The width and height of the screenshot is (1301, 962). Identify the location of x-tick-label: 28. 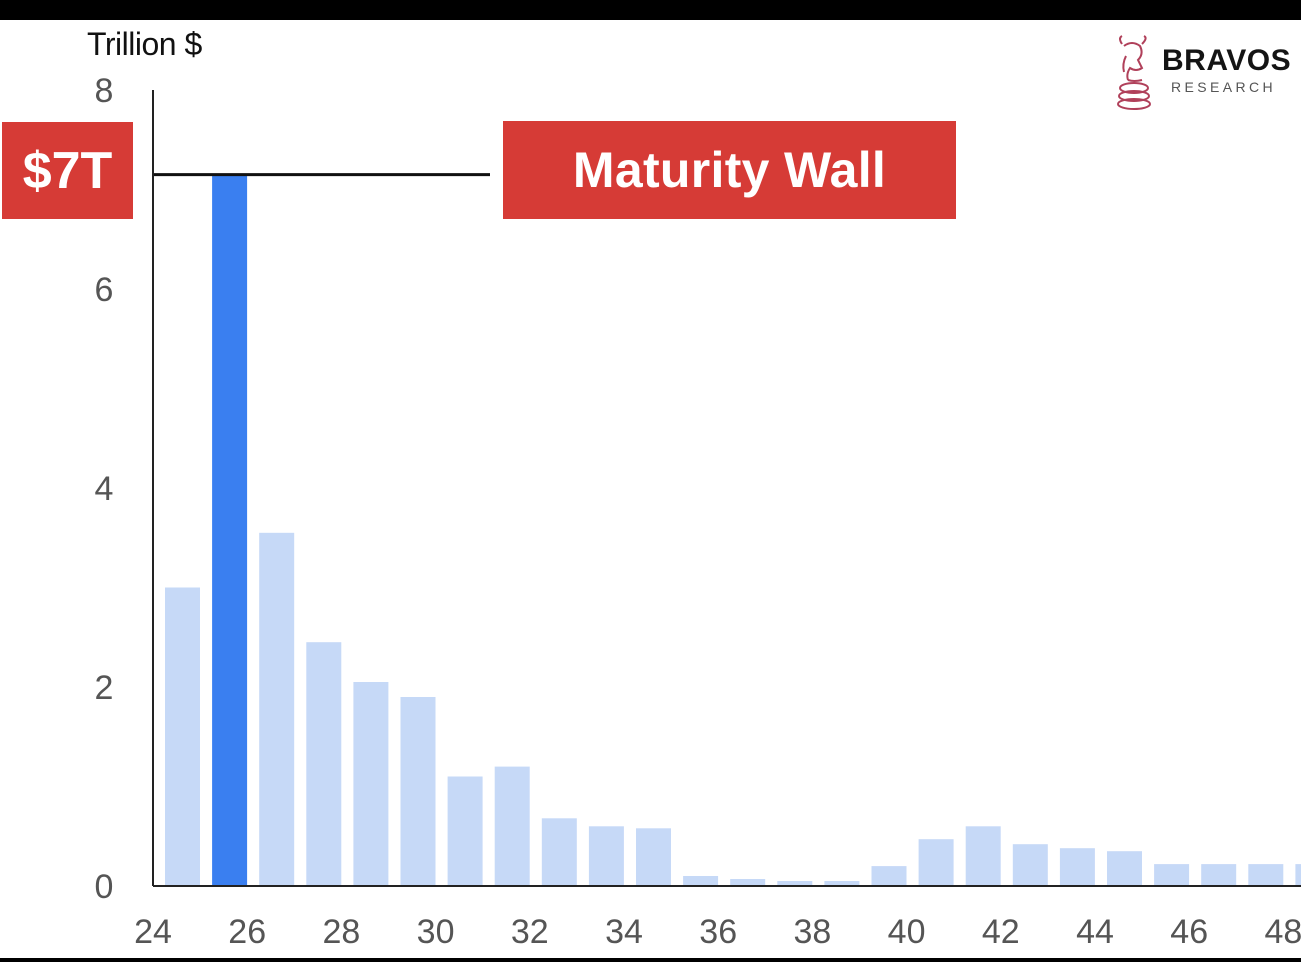
(341, 932).